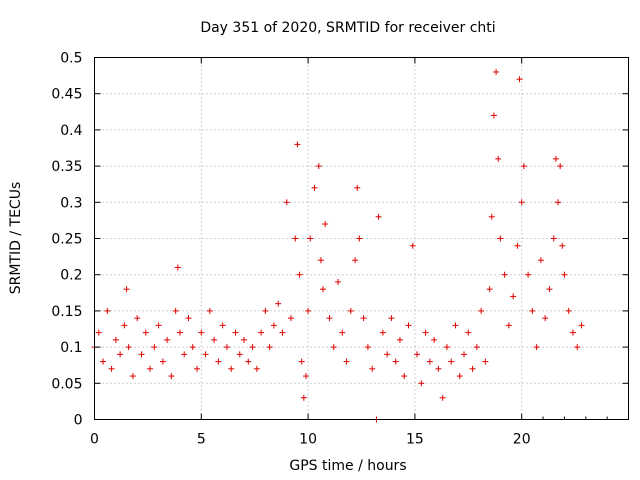  What do you see at coordinates (66, 240) in the screenshot?
I see `y-tick-label: 0.25` at bounding box center [66, 240].